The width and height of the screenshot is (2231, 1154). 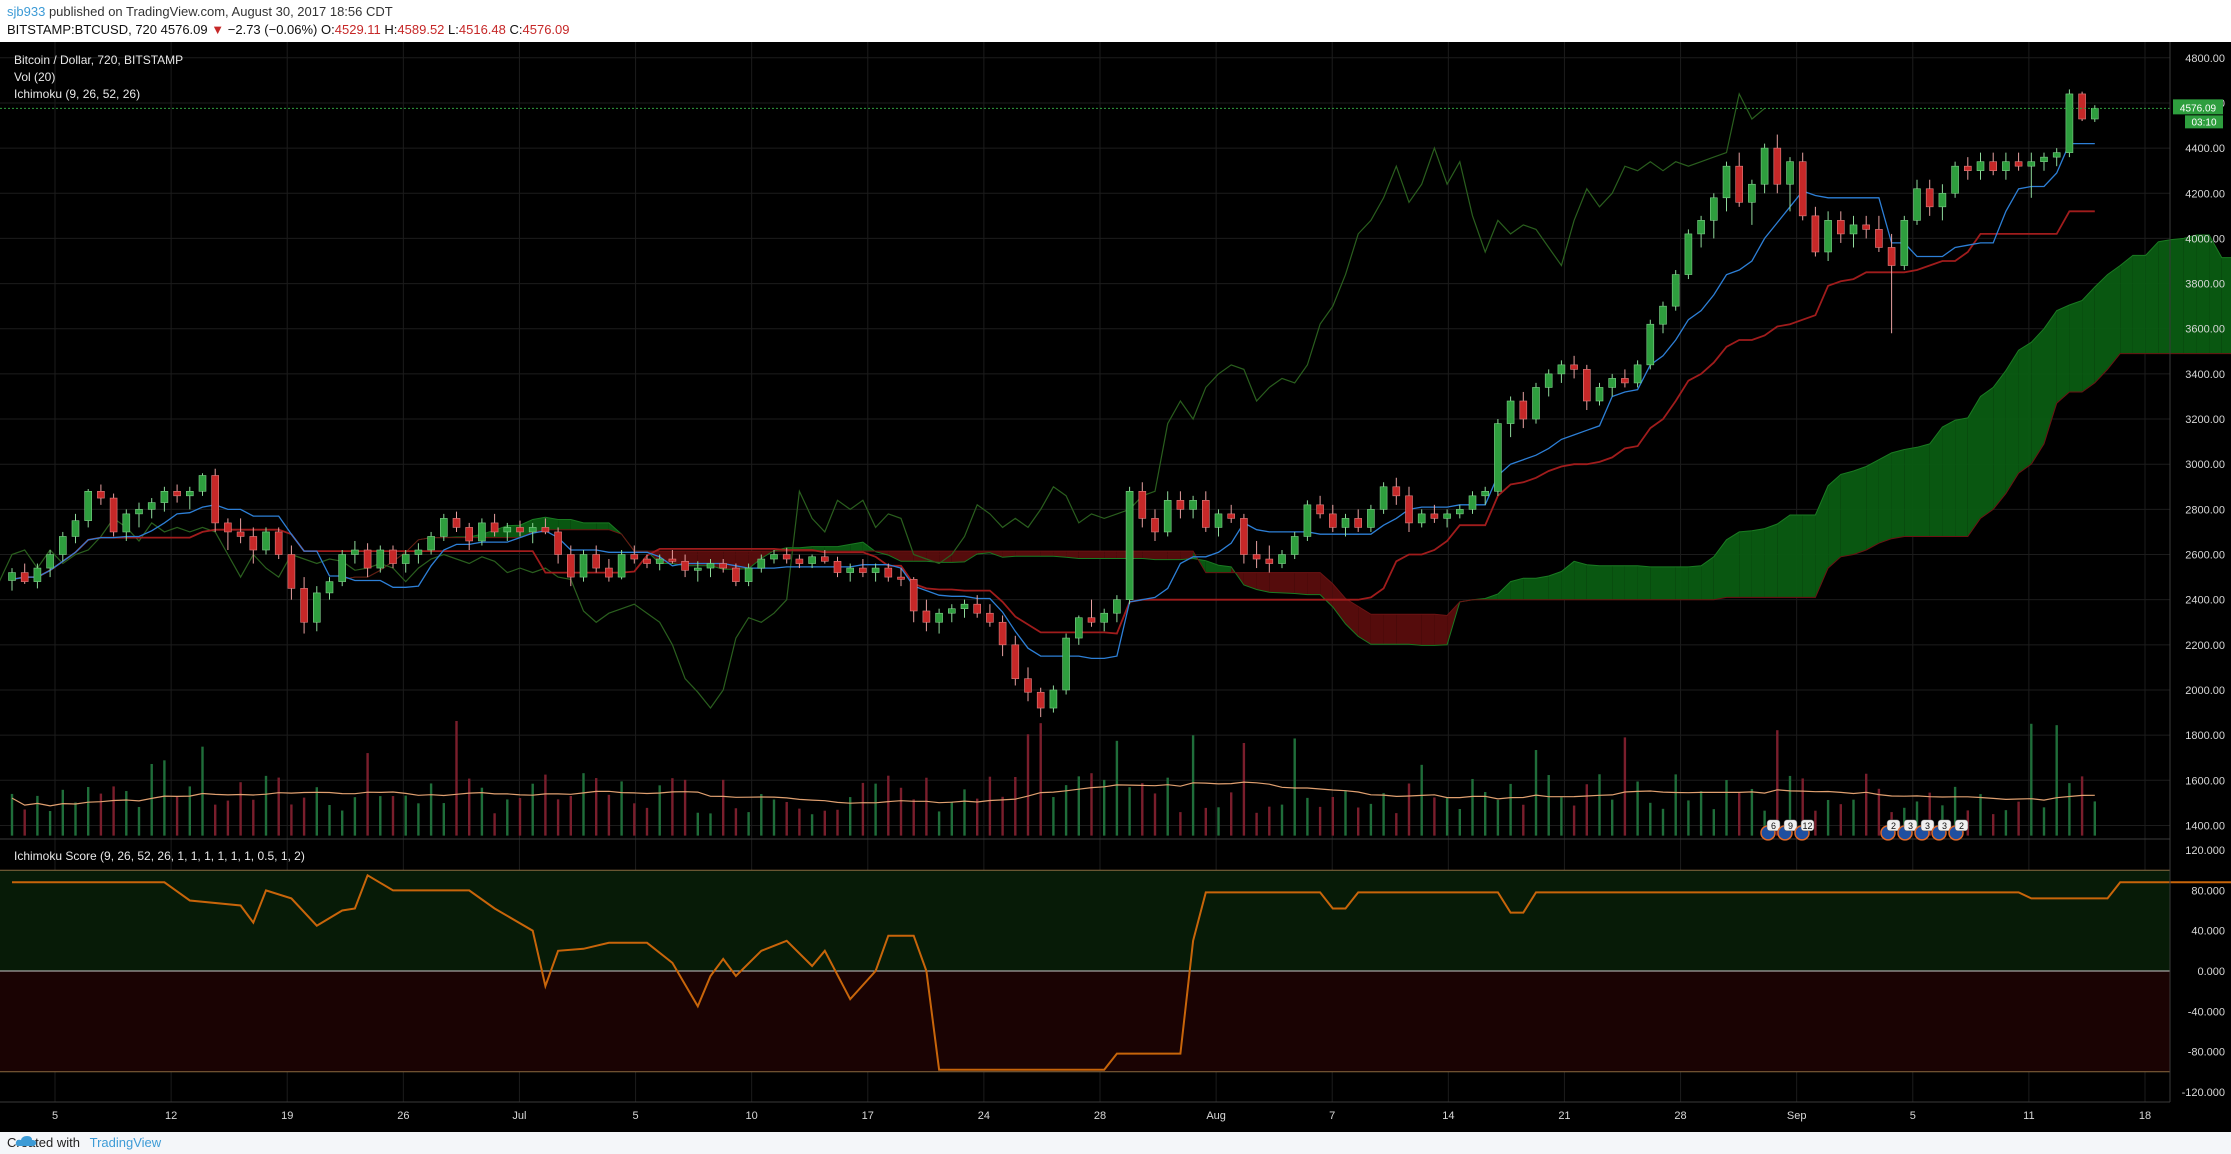 I want to click on tradingview-link: TradingView, so click(x=125, y=1142).